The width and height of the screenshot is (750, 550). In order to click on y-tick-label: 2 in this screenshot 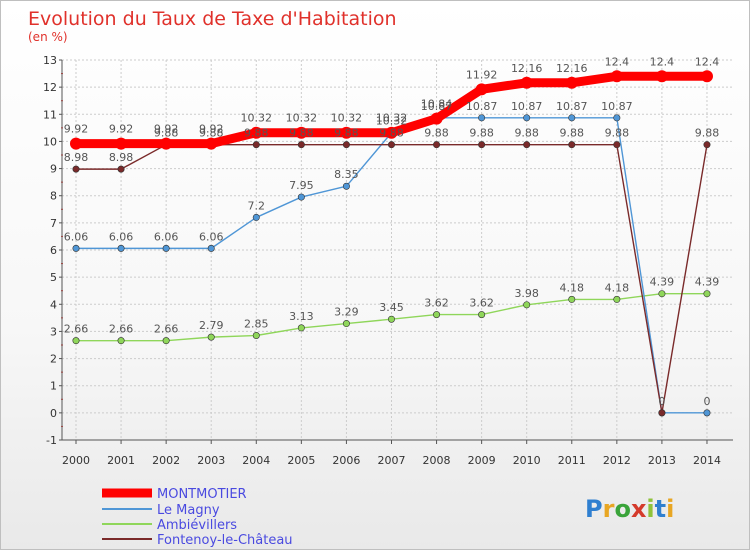, I will do `click(53, 359)`.